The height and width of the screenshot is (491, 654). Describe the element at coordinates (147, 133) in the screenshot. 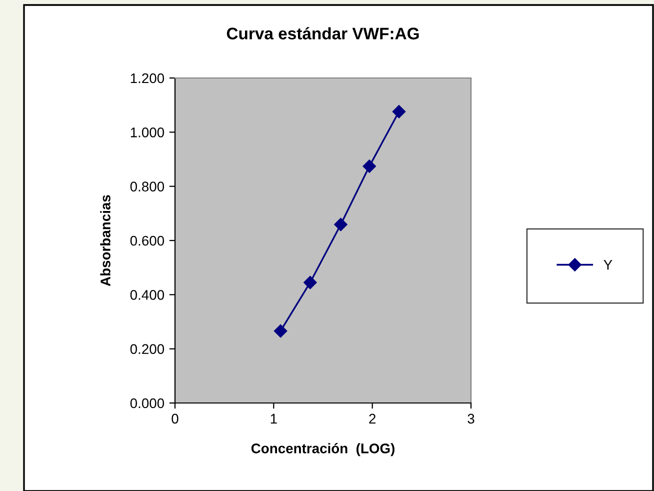

I see `y-tick-label: 1.000` at that location.